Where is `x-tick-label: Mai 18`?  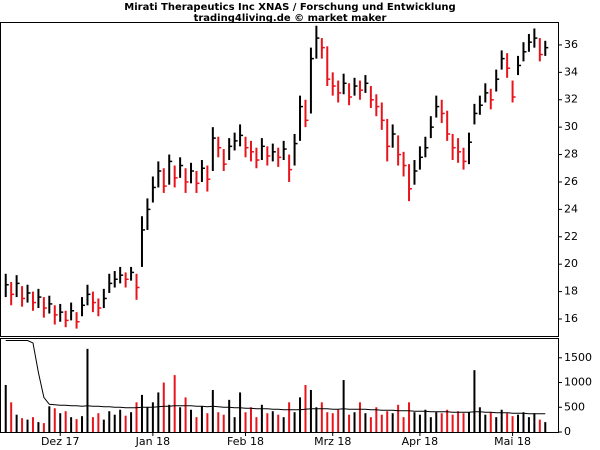
x-tick-label: Mai 18 is located at coordinates (512, 441).